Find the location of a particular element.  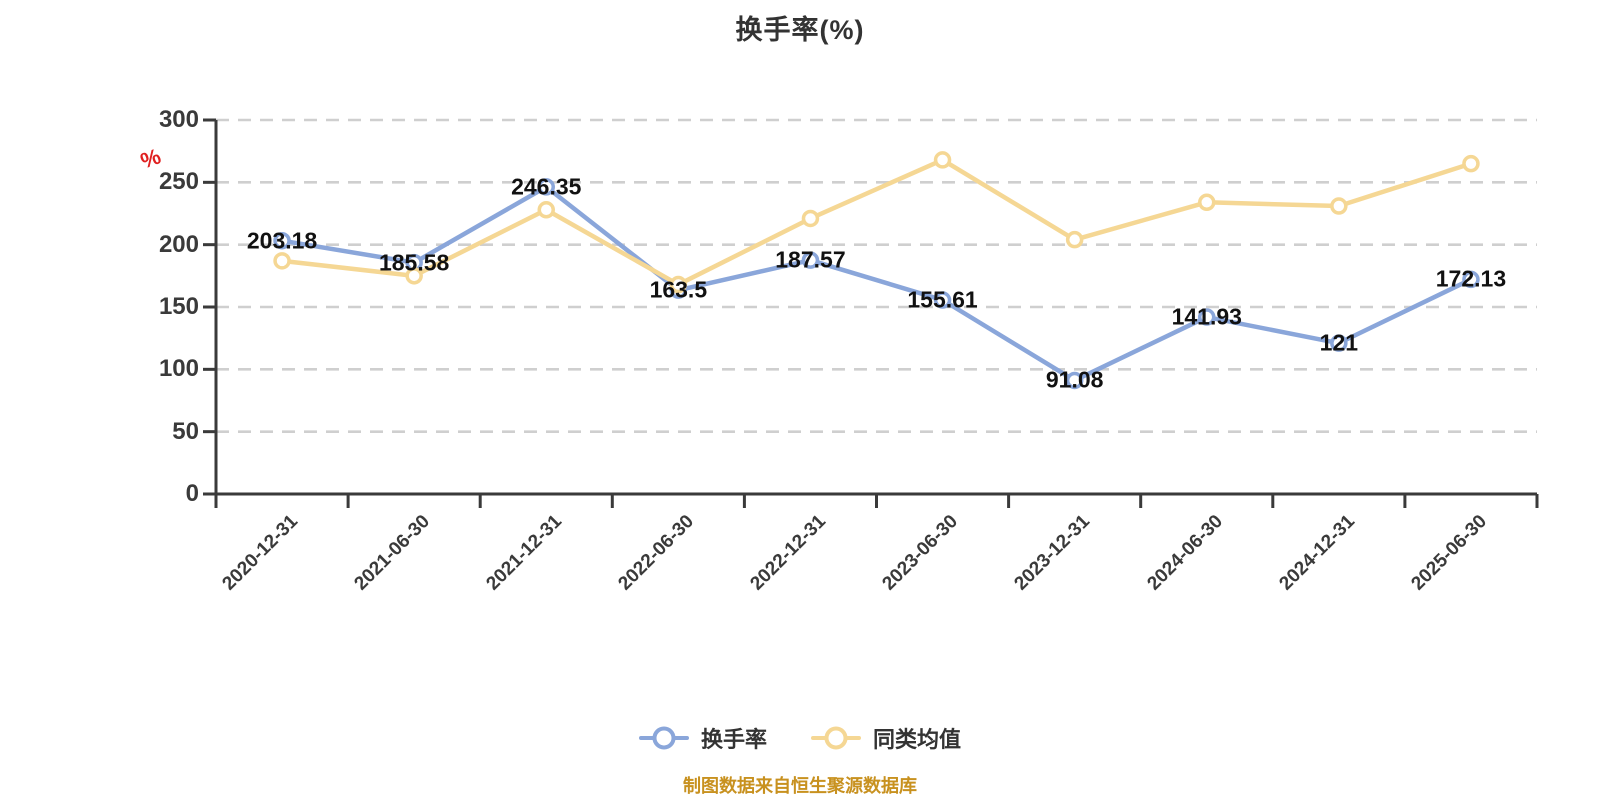

data-point-label: 187.57 is located at coordinates (810, 259).